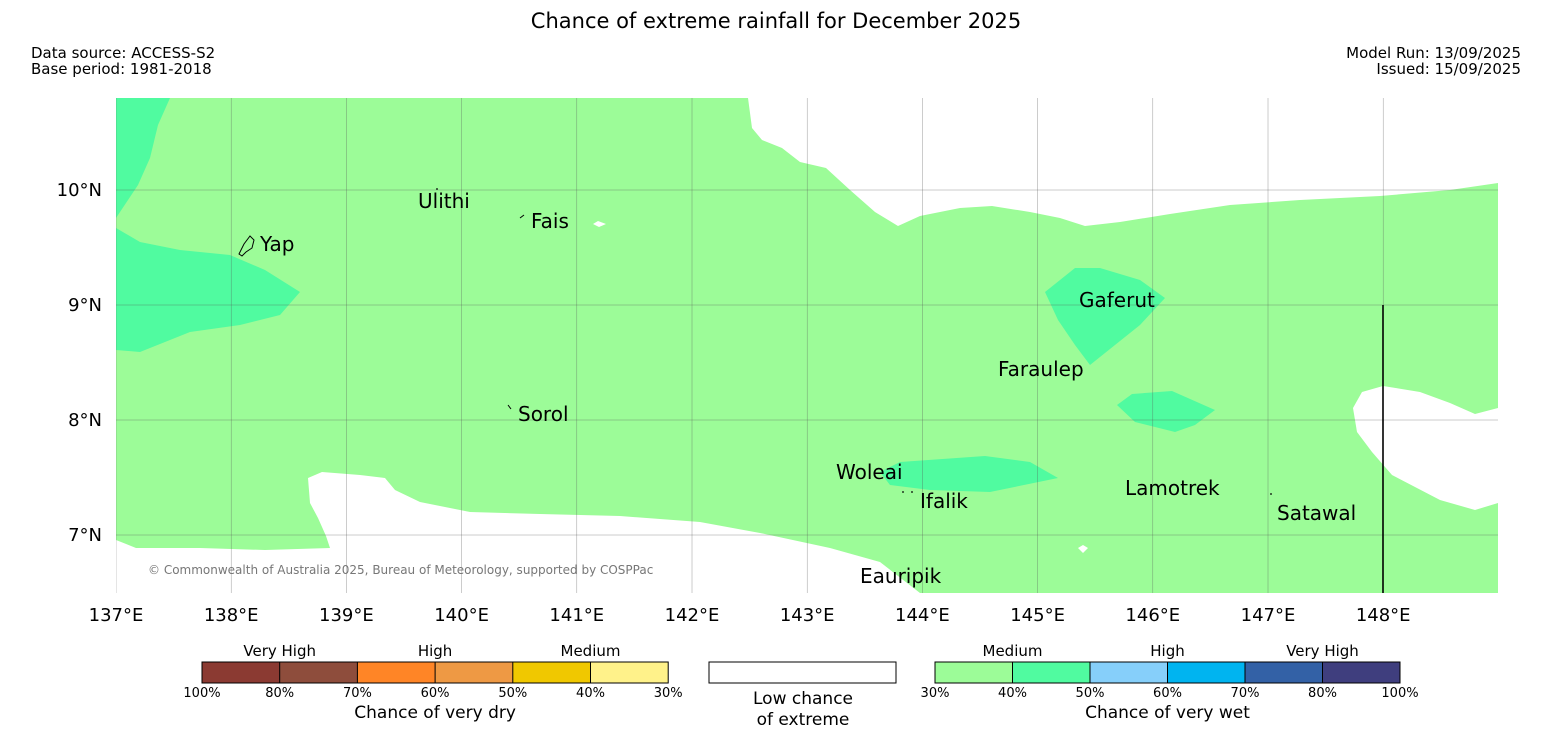 Image resolution: width=1552 pixels, height=736 pixels. Describe the element at coordinates (279, 651) in the screenshot. I see `dry-group-label: Very High` at that location.